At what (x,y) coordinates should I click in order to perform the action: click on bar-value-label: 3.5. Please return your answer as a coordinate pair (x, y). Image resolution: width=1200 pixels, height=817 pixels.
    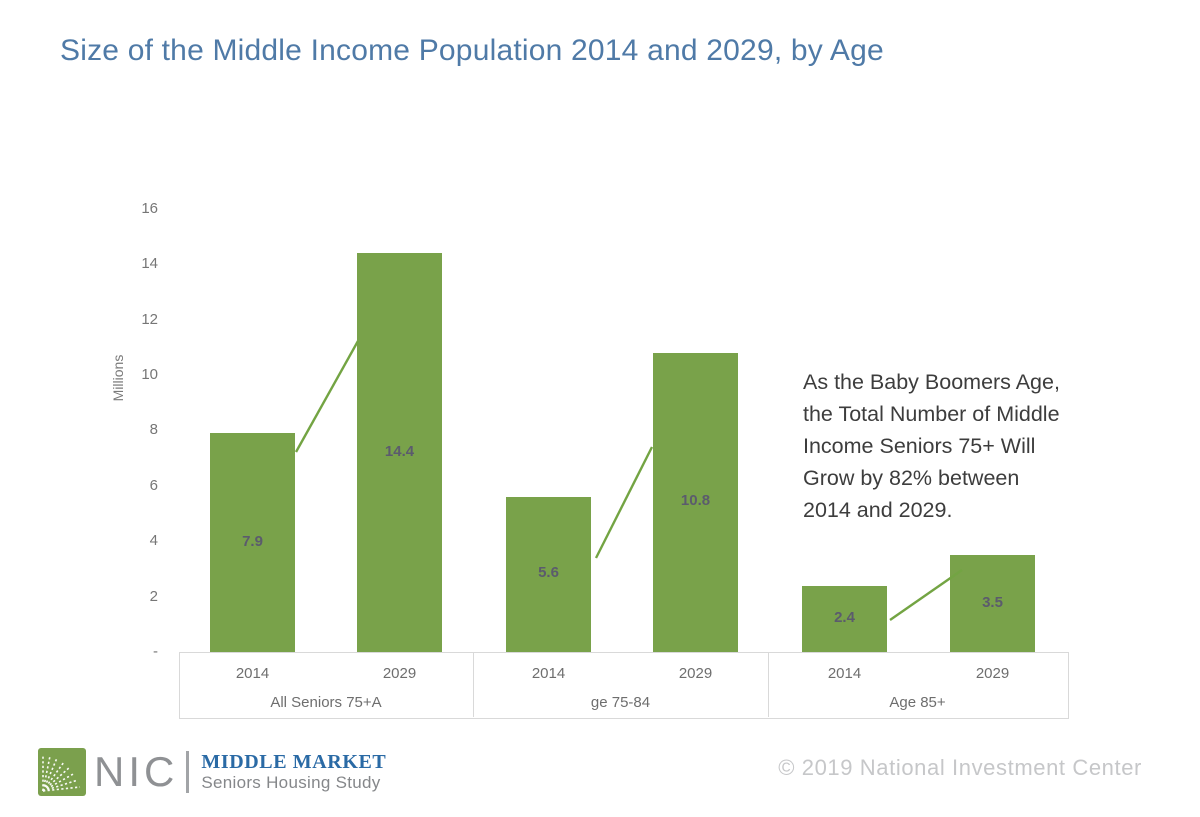
    Looking at the image, I should click on (992, 602).